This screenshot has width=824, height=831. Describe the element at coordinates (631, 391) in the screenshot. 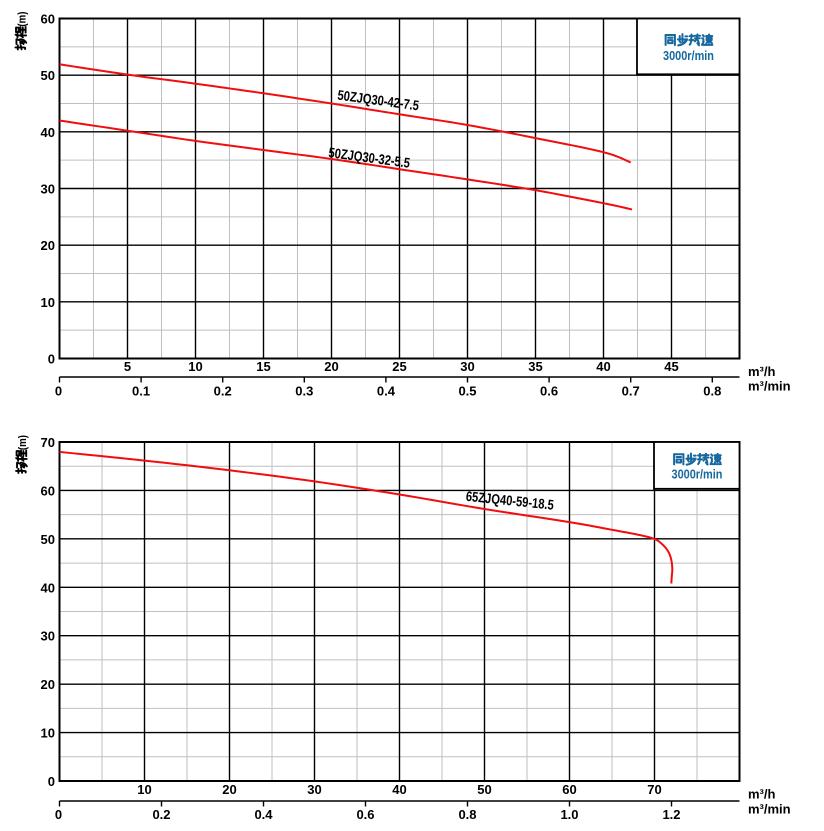

I see `svg-text: 0.7` at that location.